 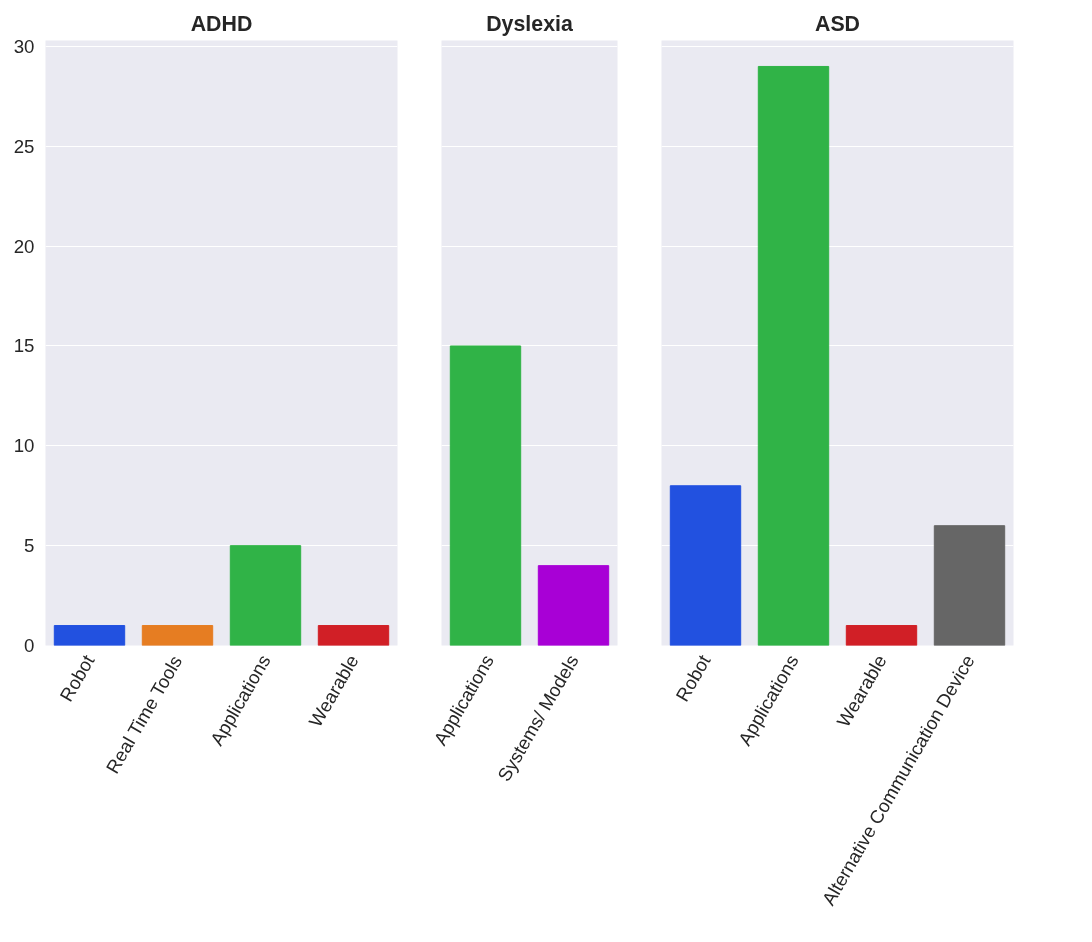 I want to click on y-tick-label: 30, so click(x=24, y=46).